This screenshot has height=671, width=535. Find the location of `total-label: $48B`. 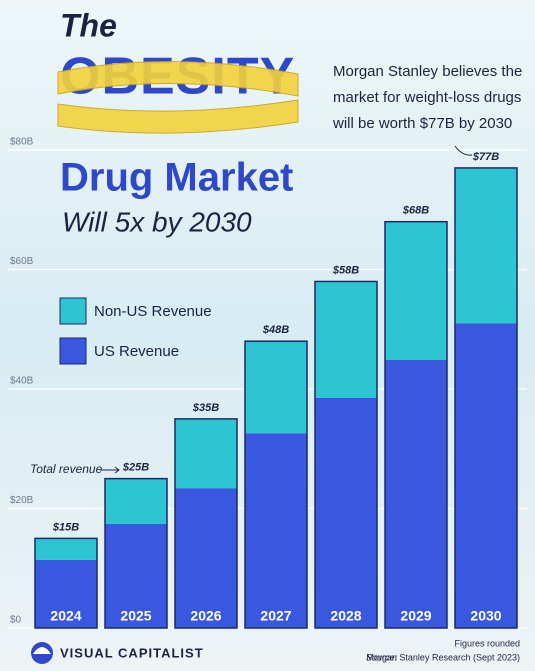

total-label: $48B is located at coordinates (275, 330).